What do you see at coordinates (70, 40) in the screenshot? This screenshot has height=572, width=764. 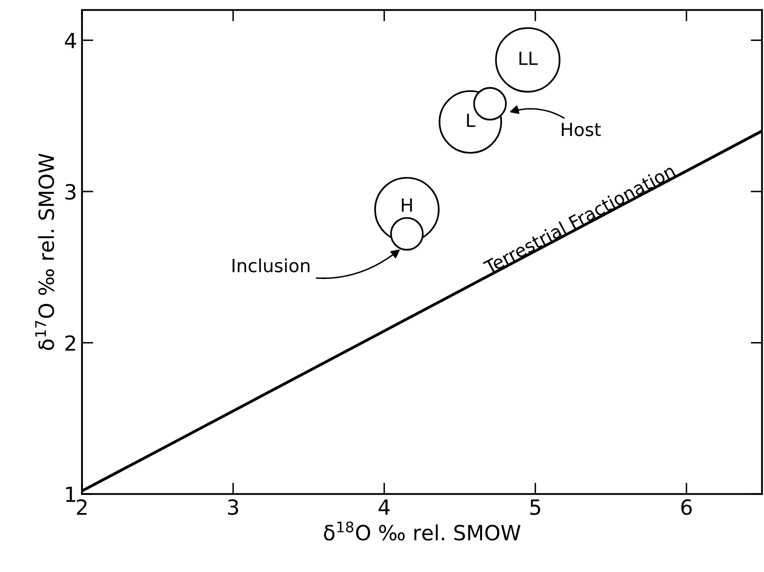 I see `y-tick-label: 4` at bounding box center [70, 40].